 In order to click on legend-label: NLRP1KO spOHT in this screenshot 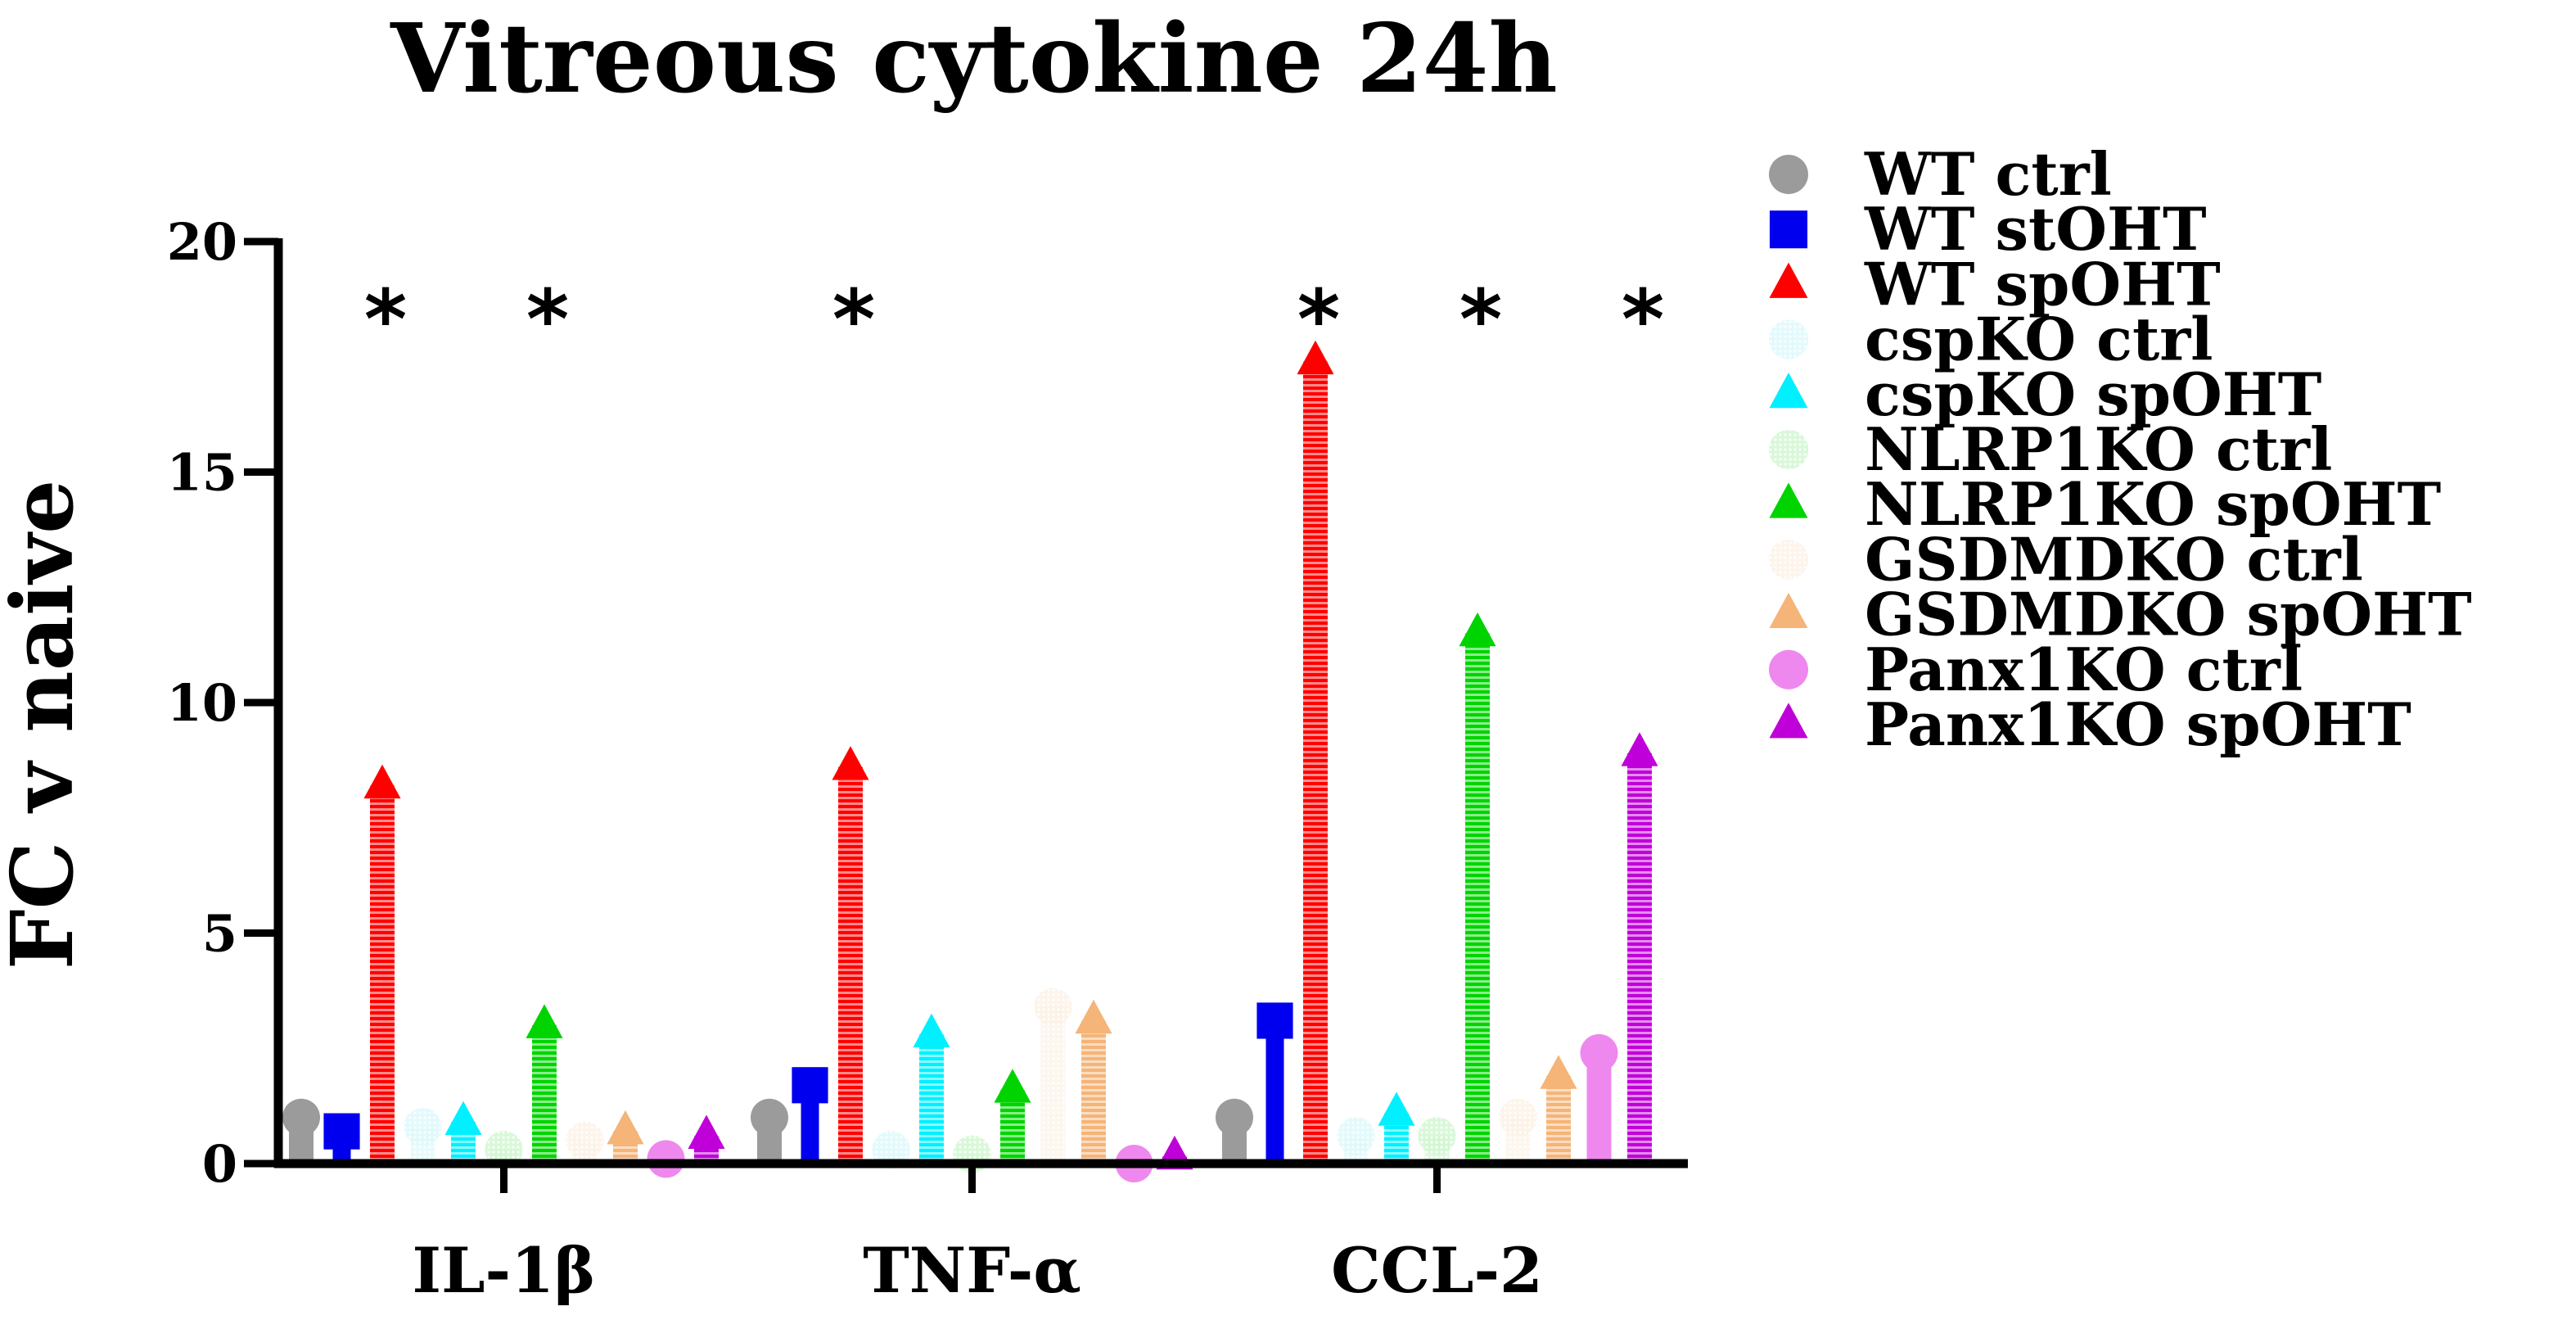, I will do `click(2153, 504)`.